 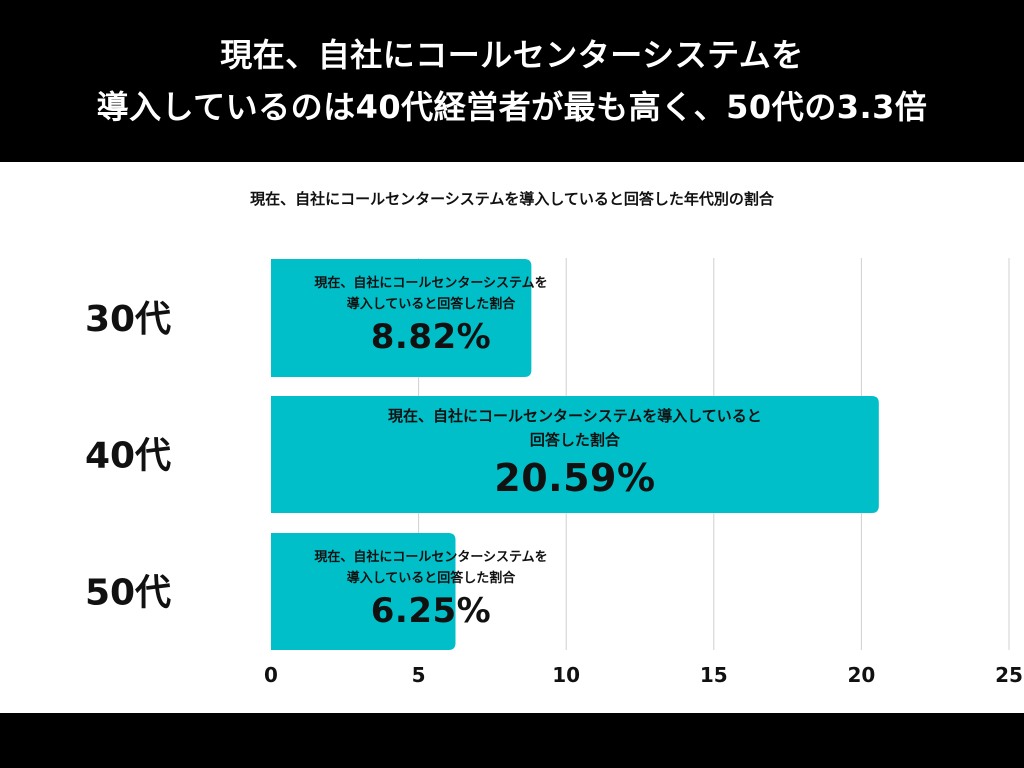 What do you see at coordinates (575, 478) in the screenshot?
I see `value-label-40代: 20.59%` at bounding box center [575, 478].